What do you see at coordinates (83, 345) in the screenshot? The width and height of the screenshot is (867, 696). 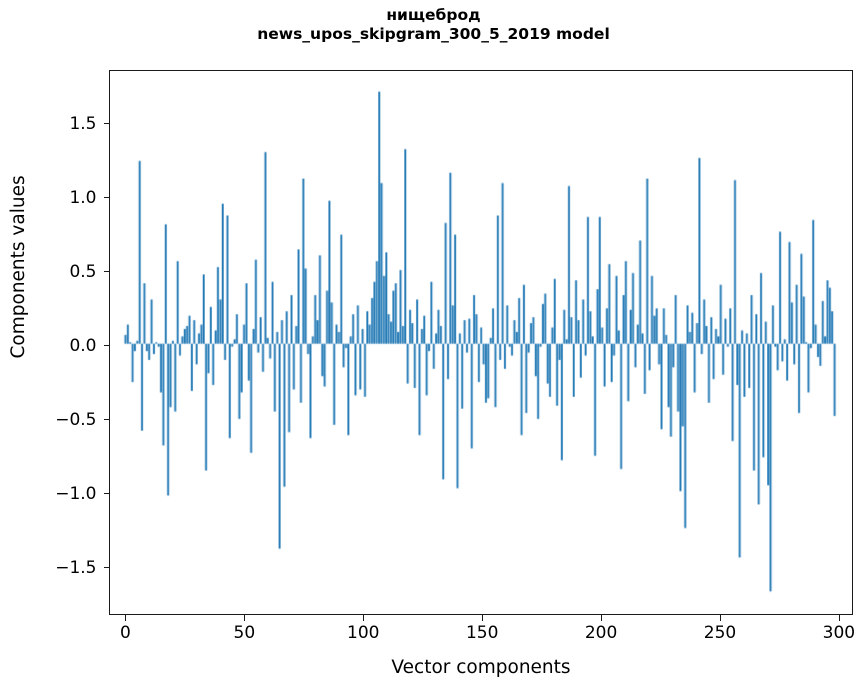 I see `y-axis-tick-label: 0.0` at bounding box center [83, 345].